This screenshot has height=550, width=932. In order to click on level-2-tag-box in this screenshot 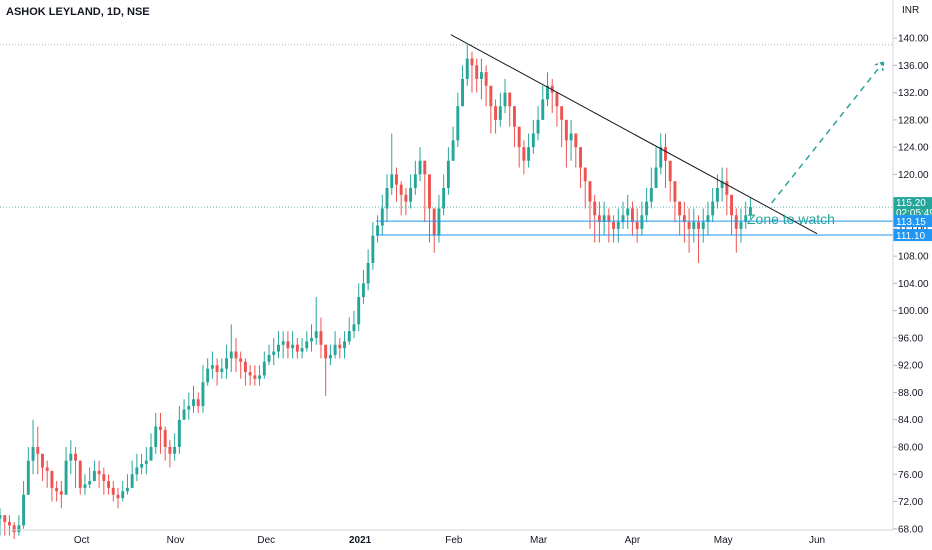, I will do `click(912, 235)`.